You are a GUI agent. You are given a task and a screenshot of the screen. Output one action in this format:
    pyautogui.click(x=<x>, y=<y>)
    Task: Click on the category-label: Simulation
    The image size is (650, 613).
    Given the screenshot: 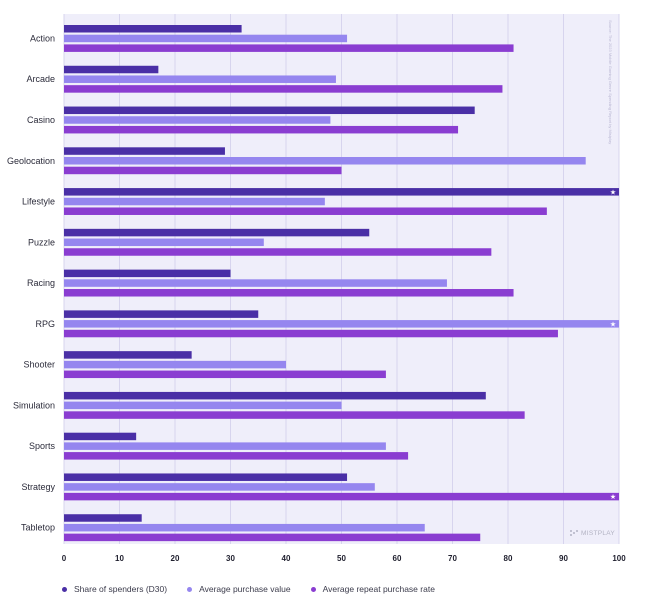 What is the action you would take?
    pyautogui.click(x=34, y=405)
    